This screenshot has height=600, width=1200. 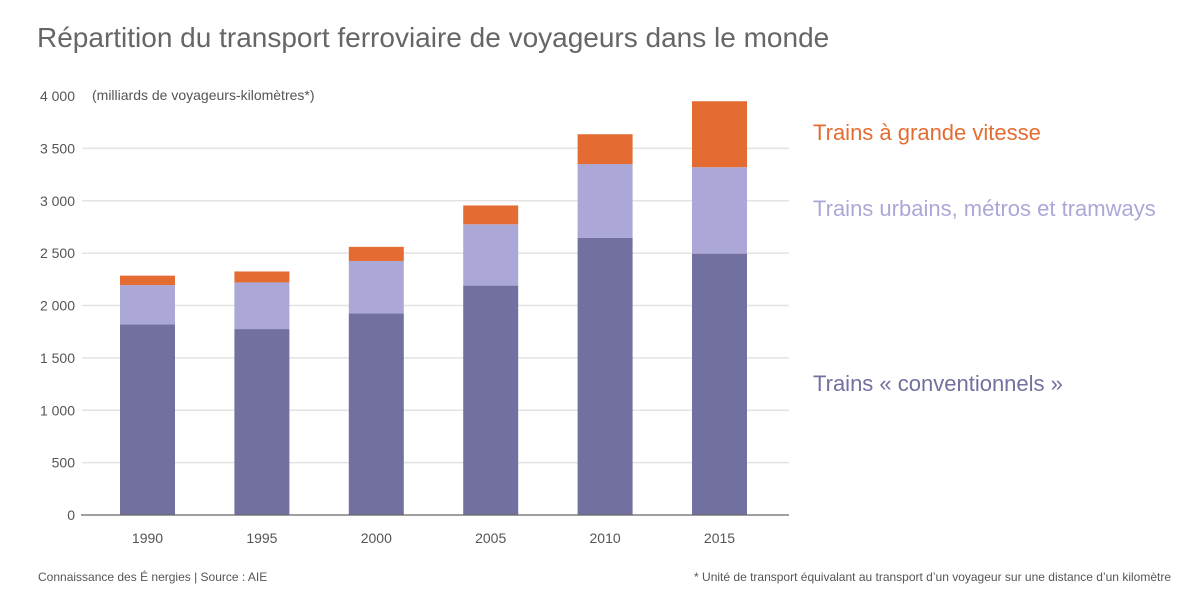 What do you see at coordinates (491, 400) in the screenshot?
I see `bar-conventionnels-2005` at bounding box center [491, 400].